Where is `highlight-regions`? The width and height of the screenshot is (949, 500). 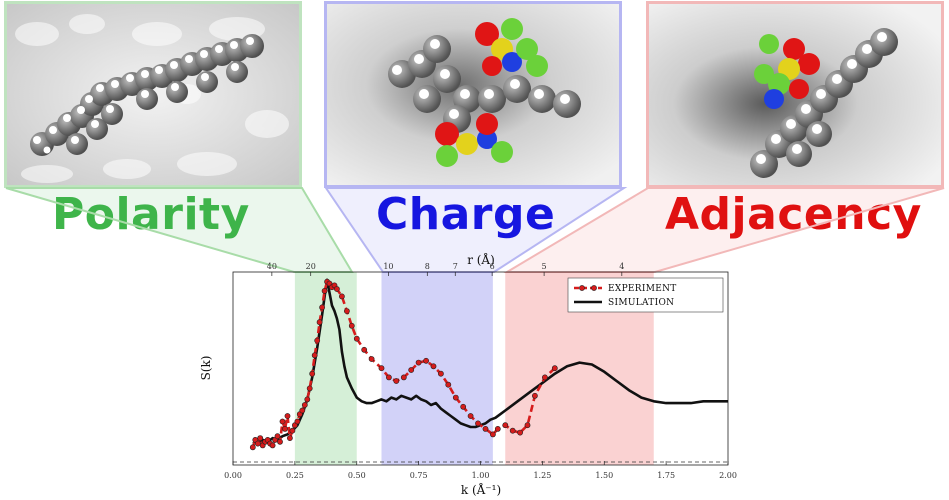 highlight-regions is located at coordinates (474, 368).